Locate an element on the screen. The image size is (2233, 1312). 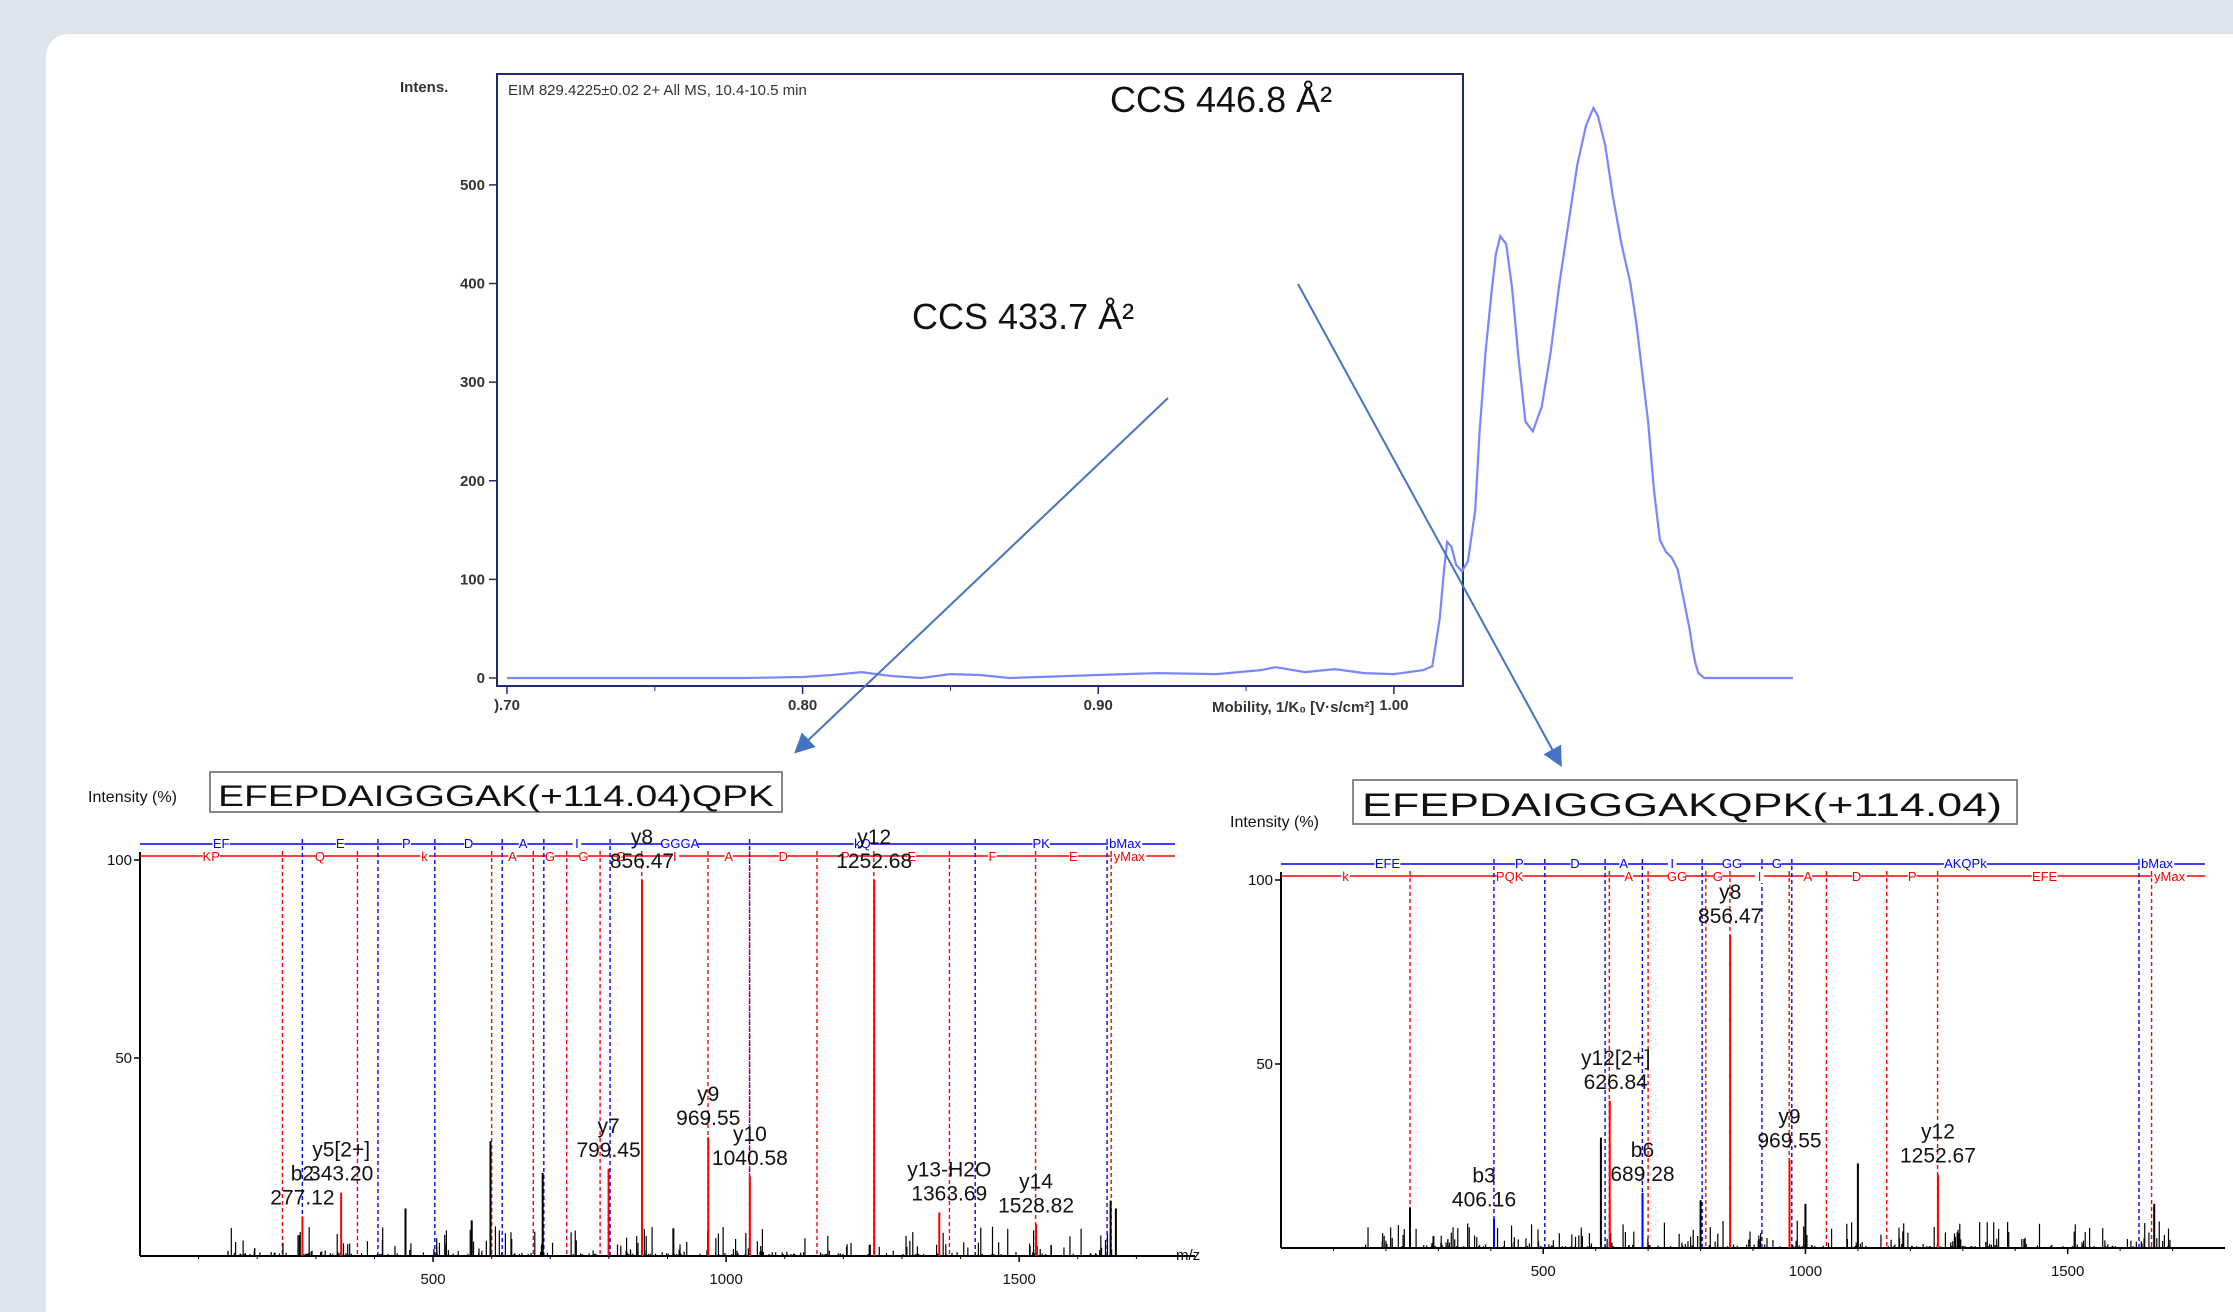
peak-ion-label: y9 is located at coordinates (708, 1094).